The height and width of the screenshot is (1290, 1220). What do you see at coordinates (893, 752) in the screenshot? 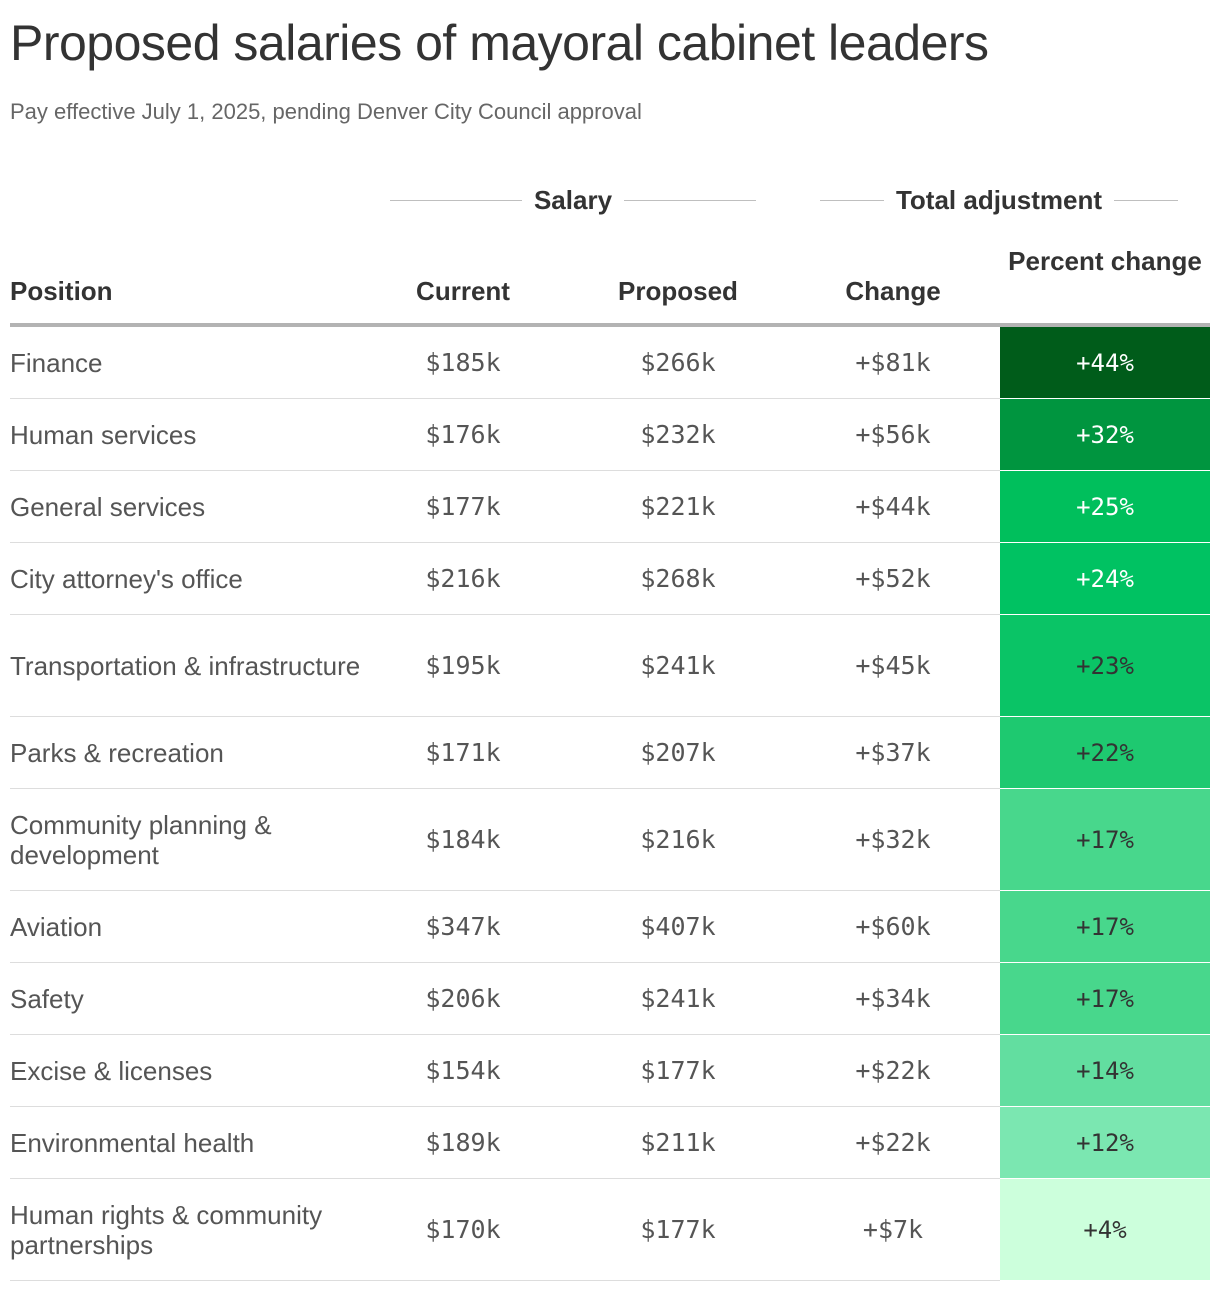
I see `change-cell: +$37k` at bounding box center [893, 752].